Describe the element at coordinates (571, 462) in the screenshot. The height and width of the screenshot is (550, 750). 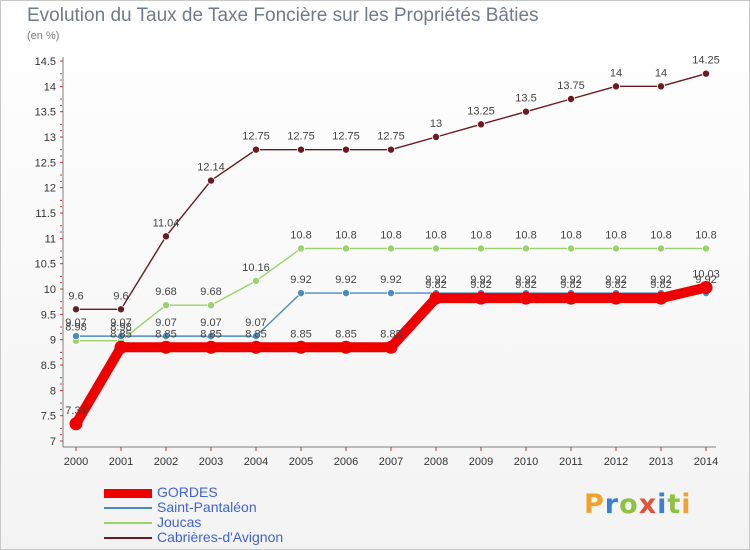
I see `x-tick-label: 2011` at that location.